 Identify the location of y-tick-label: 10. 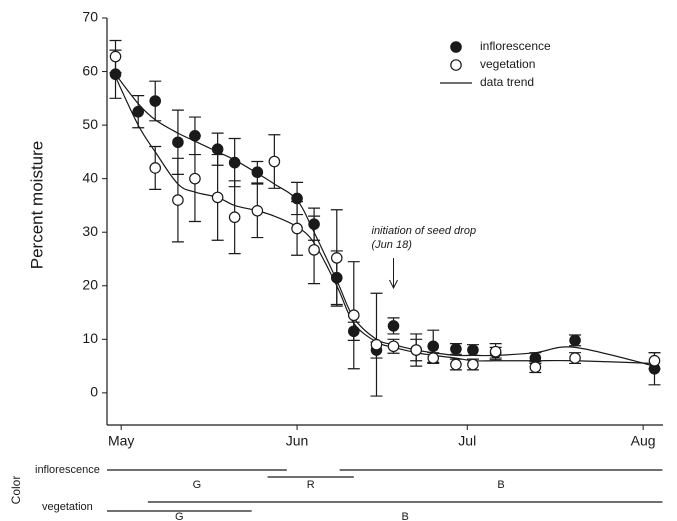
(90, 338).